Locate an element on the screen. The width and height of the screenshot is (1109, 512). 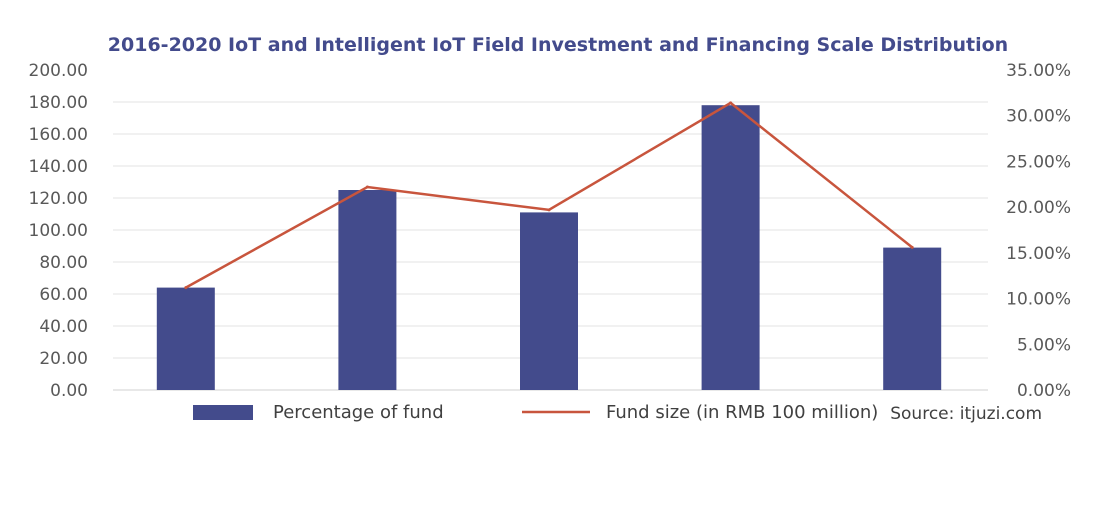
left-tick-label: 120.00 is located at coordinates (58, 199).